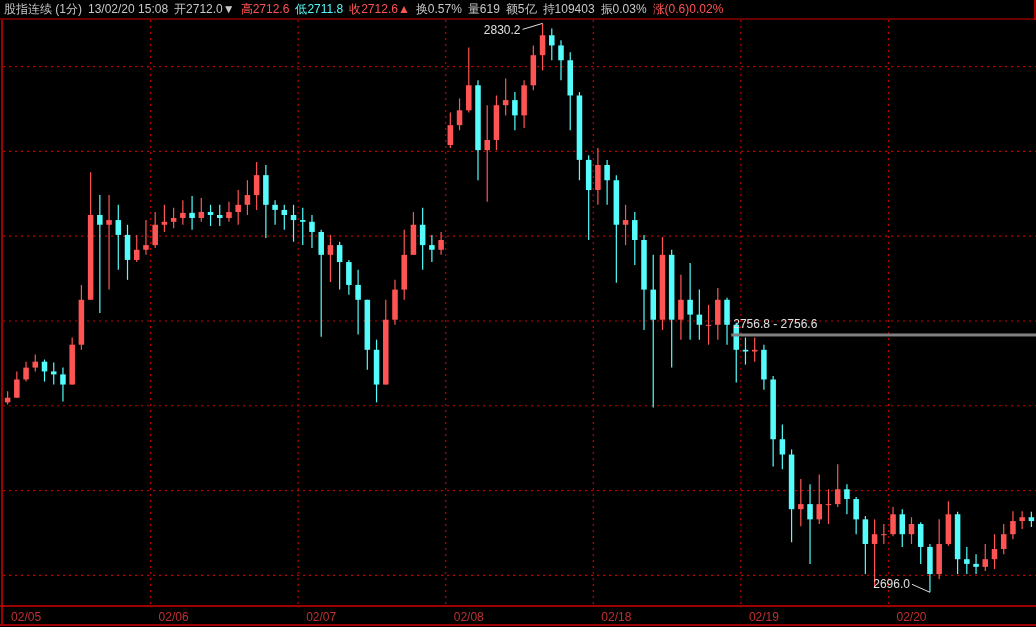  Describe the element at coordinates (26, 617) in the screenshot. I see `x-tick-label: 02/05` at that location.